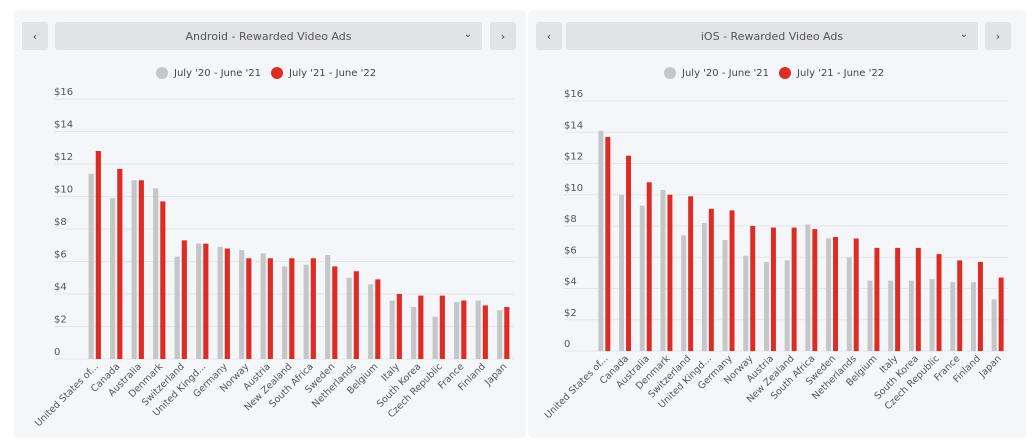 The width and height of the screenshot is (1033, 442). I want to click on y-tick-label: $6, so click(60, 255).